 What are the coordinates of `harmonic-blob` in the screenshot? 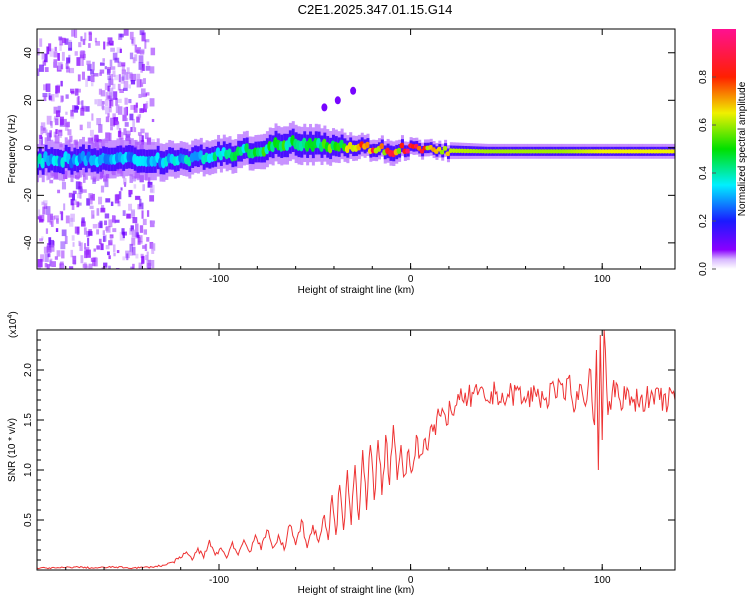 It's located at (337, 100).